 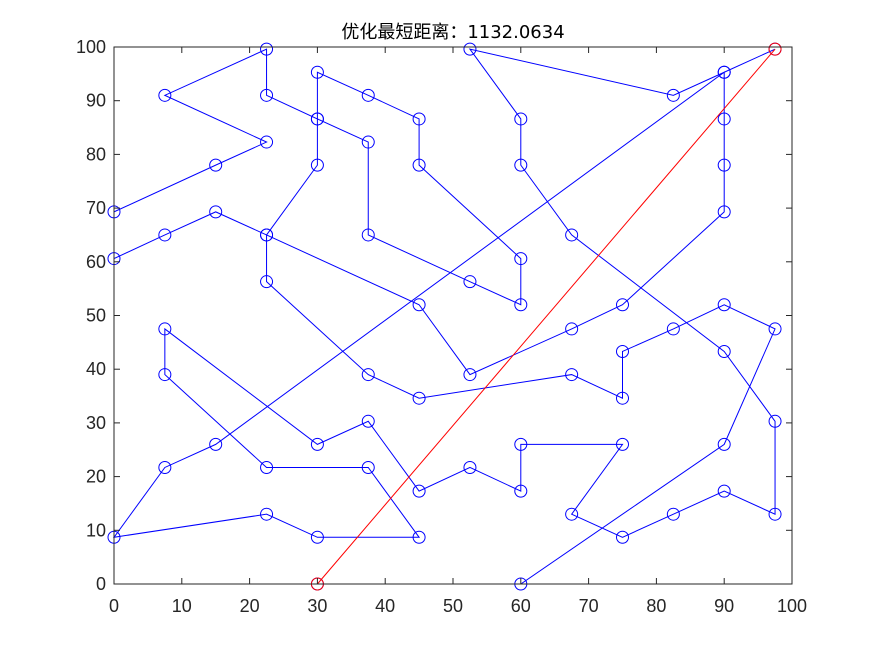 I want to click on x-tick-label: 100, so click(x=792, y=606).